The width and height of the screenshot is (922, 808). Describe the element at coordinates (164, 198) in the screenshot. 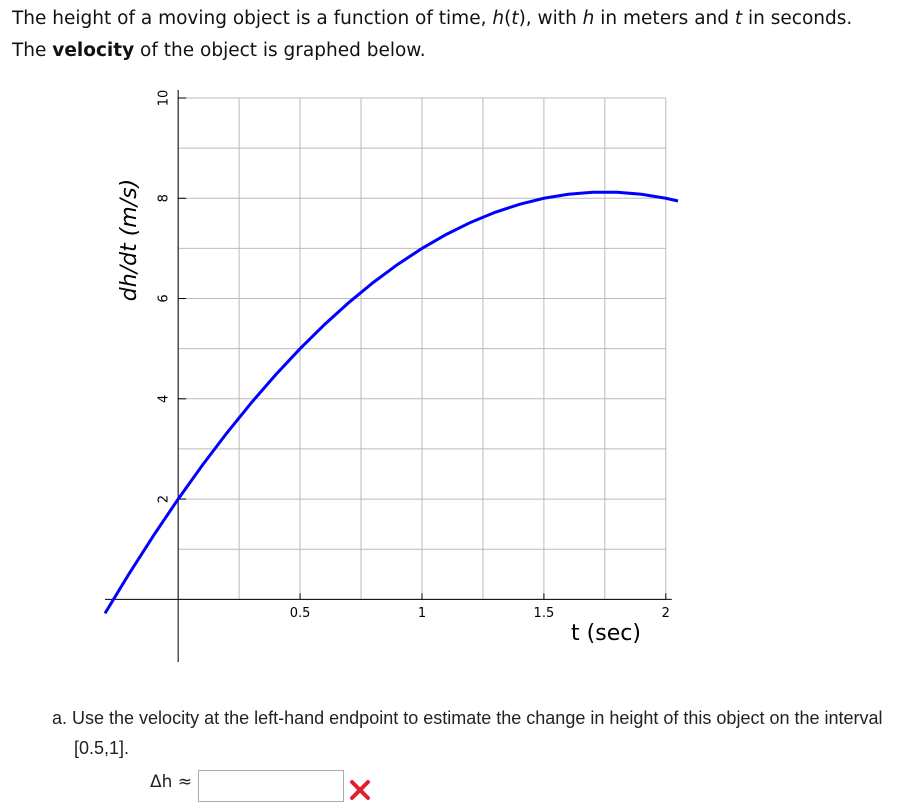

I see `y-tick-label: 8` at that location.